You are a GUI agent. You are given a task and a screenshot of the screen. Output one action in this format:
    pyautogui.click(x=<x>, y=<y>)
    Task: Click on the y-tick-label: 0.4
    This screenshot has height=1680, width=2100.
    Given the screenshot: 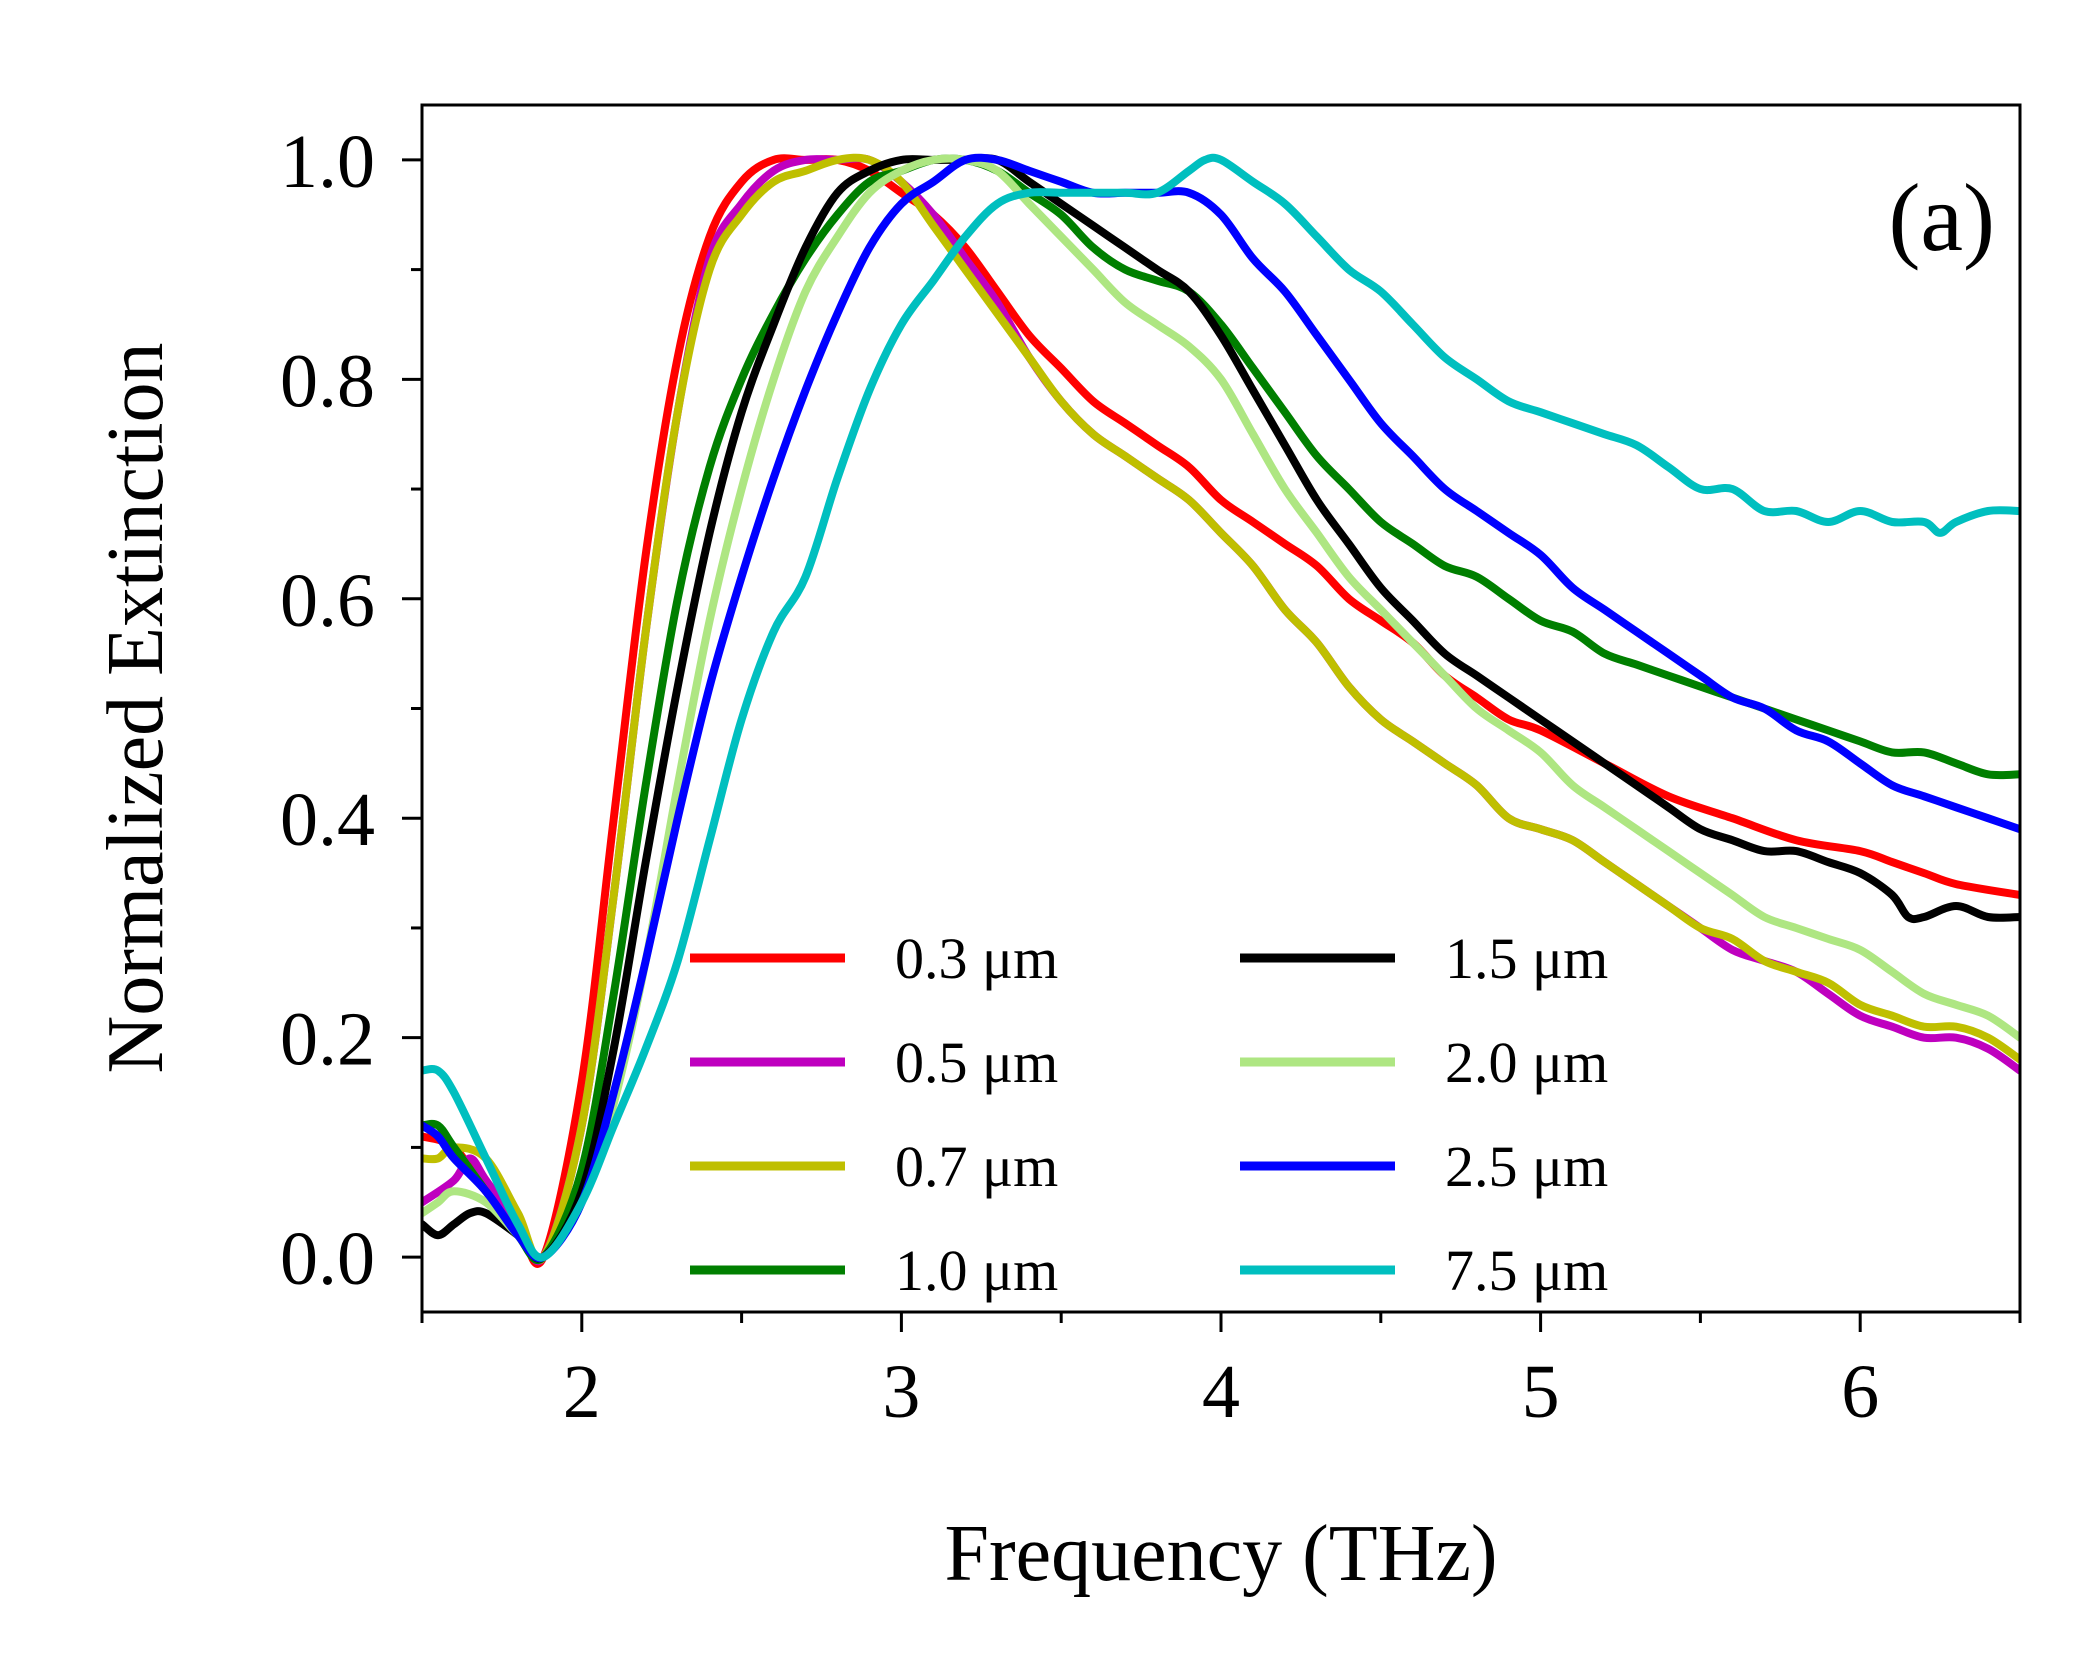 What is the action you would take?
    pyautogui.click(x=327, y=820)
    